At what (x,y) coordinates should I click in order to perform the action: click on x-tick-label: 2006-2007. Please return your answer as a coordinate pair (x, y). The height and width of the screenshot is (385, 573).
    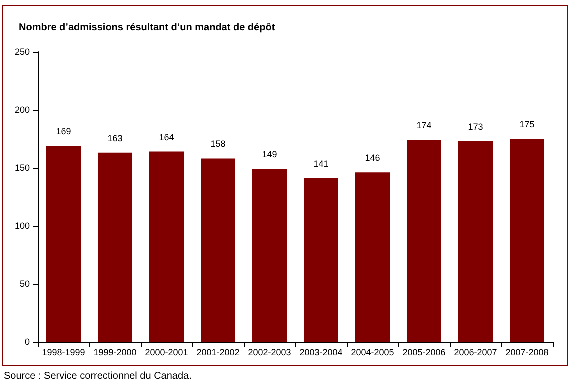
    Looking at the image, I should click on (476, 353).